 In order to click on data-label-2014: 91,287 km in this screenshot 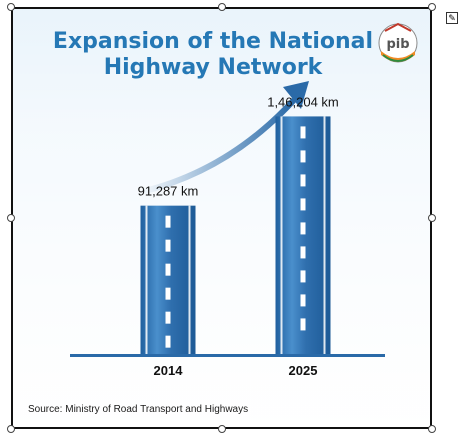, I will do `click(168, 191)`.